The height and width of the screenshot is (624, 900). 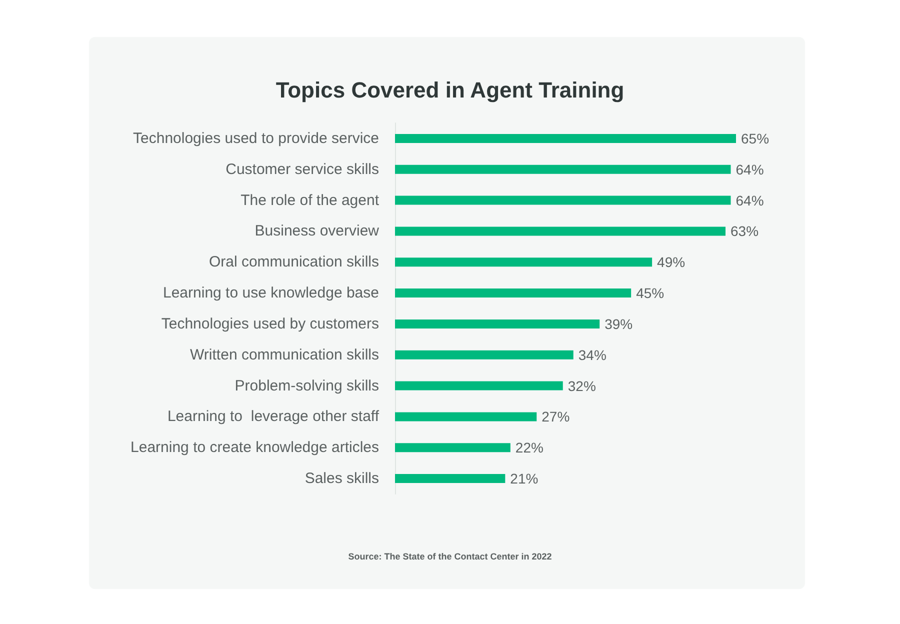 I want to click on data-label: 34%, so click(x=592, y=354).